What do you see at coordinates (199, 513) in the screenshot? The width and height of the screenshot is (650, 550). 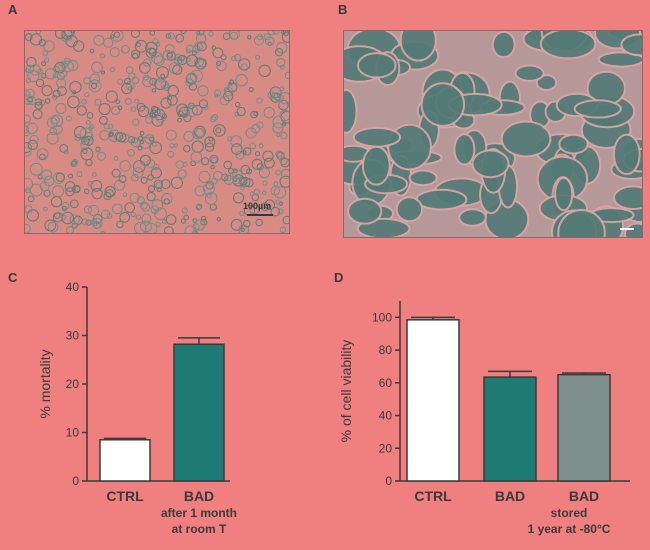 I see `x-tick-sublabel: after 1 month` at bounding box center [199, 513].